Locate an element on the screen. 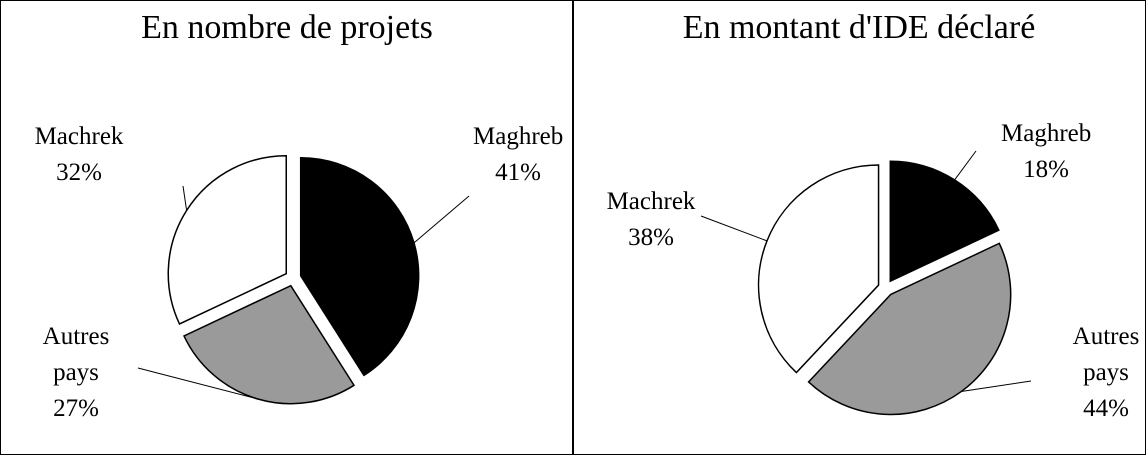 Image resolution: width=1146 pixels, height=457 pixels. slice-label: Autres pays 27% is located at coordinates (76, 373).